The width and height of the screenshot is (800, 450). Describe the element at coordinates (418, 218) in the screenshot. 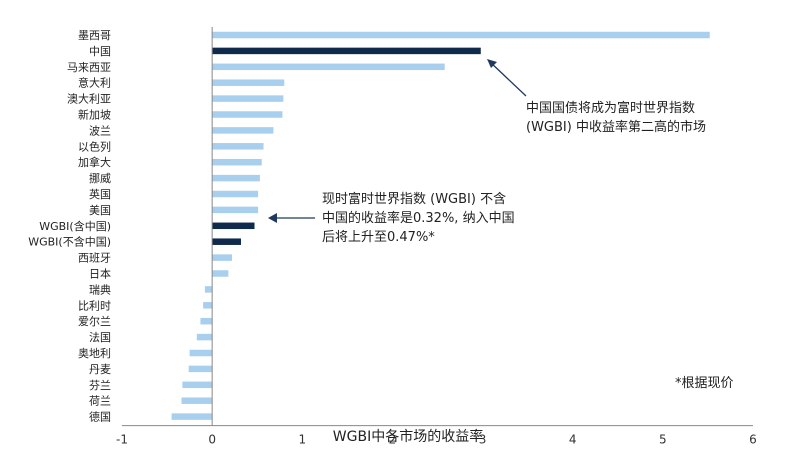

I see `annotation-wgbi-text-2: 中国的收益率是0.32%, 纳入中国` at that location.